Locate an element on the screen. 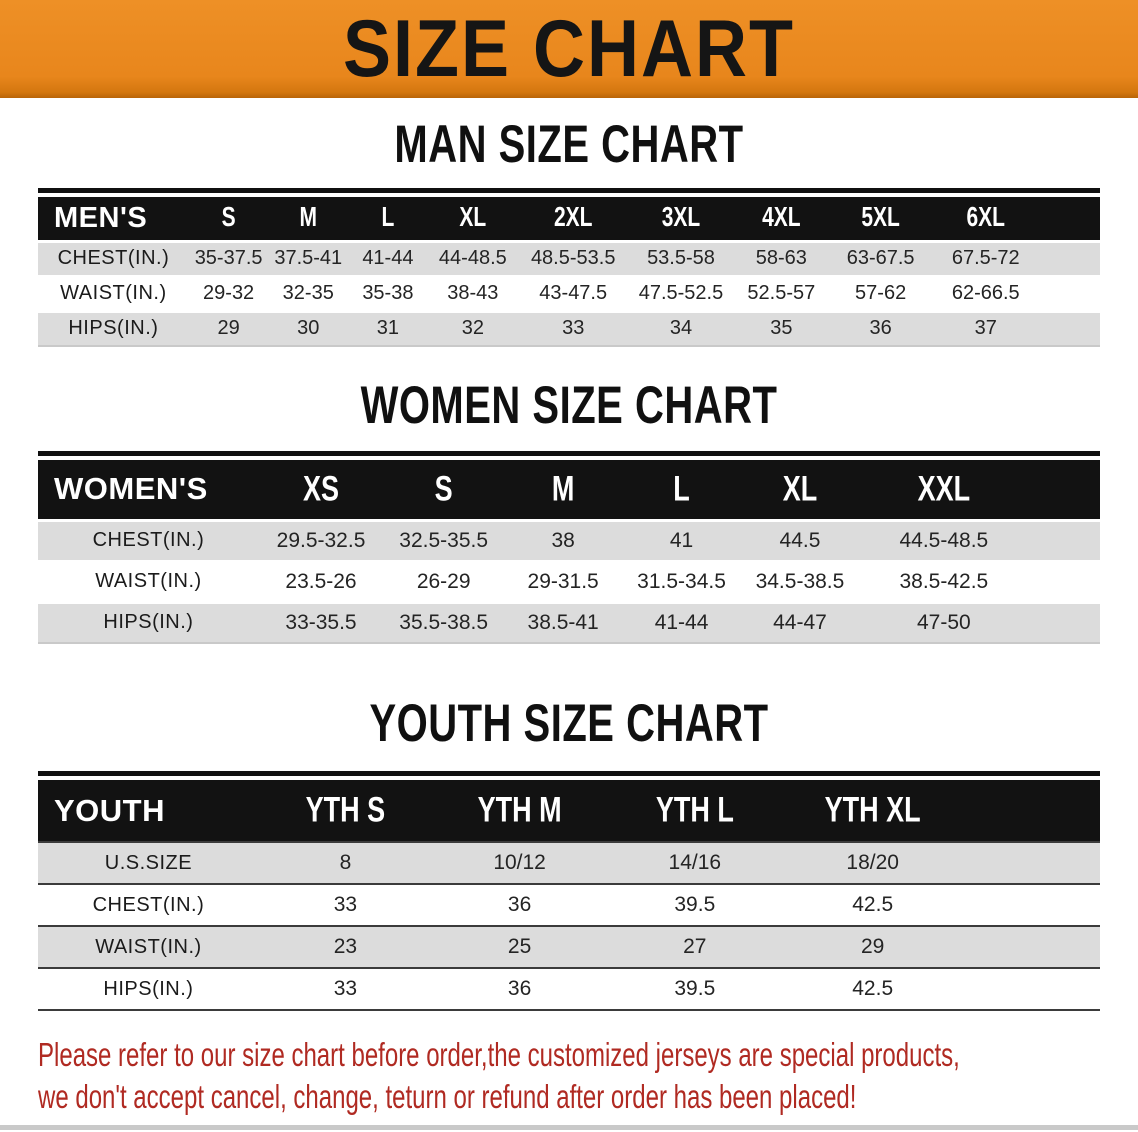  measurement-cell: 32-35 is located at coordinates (308, 293).